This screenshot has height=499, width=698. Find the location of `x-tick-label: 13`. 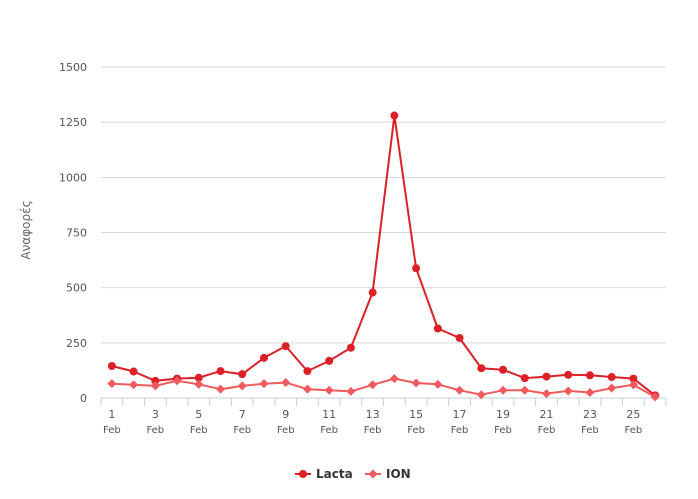

x-tick-label: 13 is located at coordinates (373, 414).